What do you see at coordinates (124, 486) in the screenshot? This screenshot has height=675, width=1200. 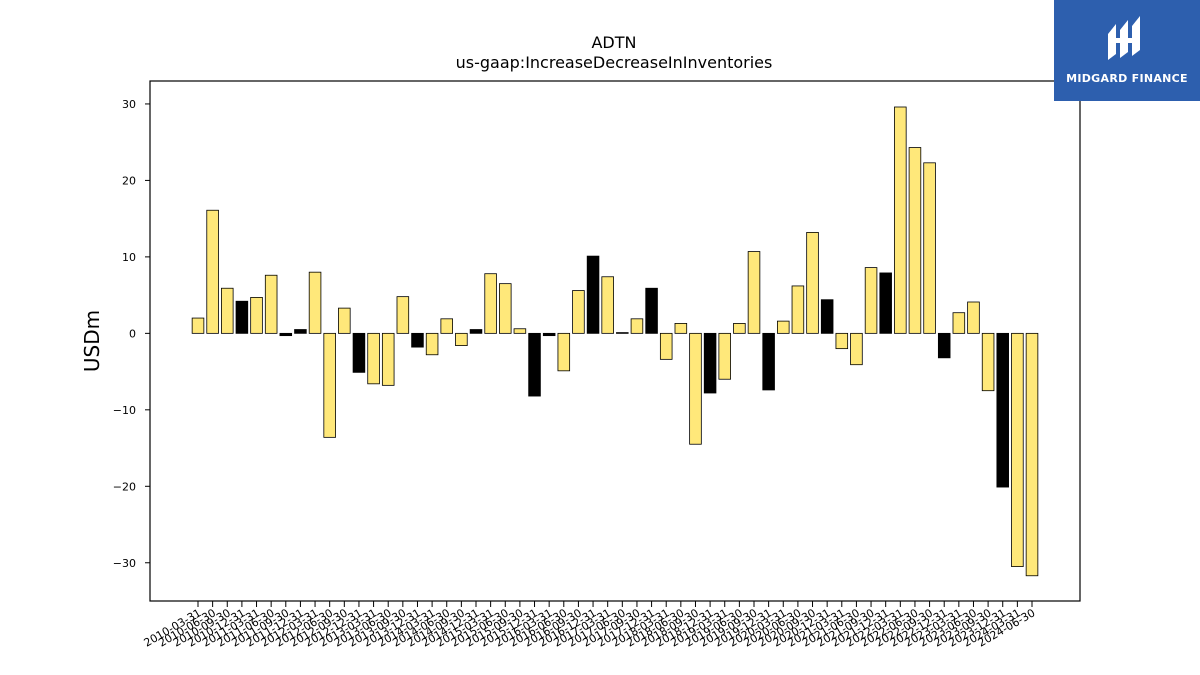 I see `y-tick-label: −20` at bounding box center [124, 486].